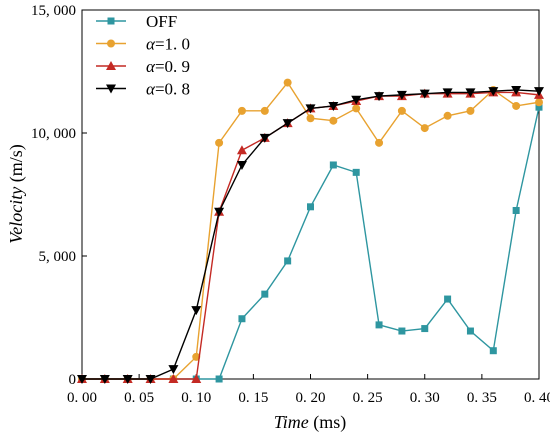 Image resolution: width=550 pixels, height=436 pixels. Describe the element at coordinates (253, 398) in the screenshot. I see `x-tick-label: 0. 15` at that location.